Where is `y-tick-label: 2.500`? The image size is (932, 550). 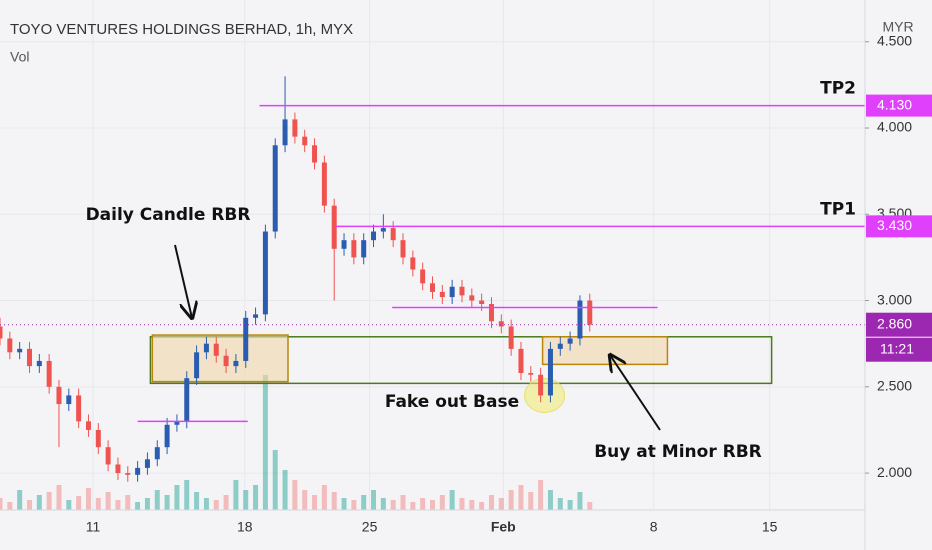 y-tick-label: 2.500 is located at coordinates (894, 386).